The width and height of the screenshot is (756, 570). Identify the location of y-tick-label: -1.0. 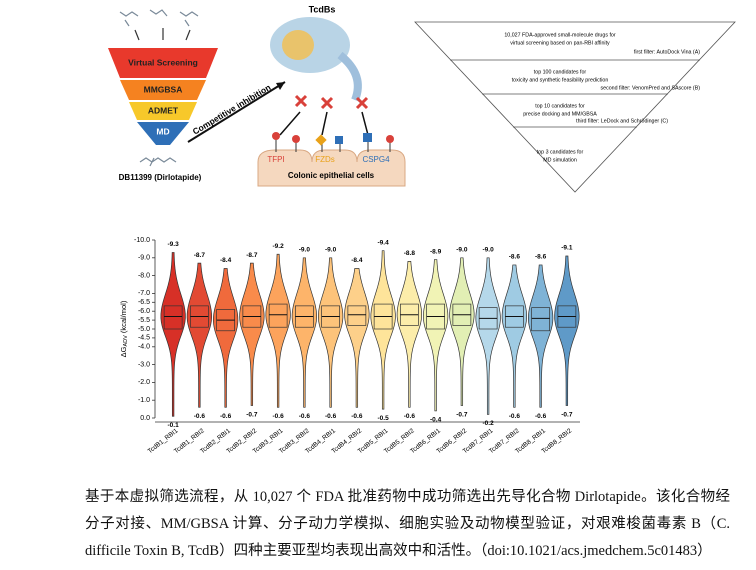
(144, 400).